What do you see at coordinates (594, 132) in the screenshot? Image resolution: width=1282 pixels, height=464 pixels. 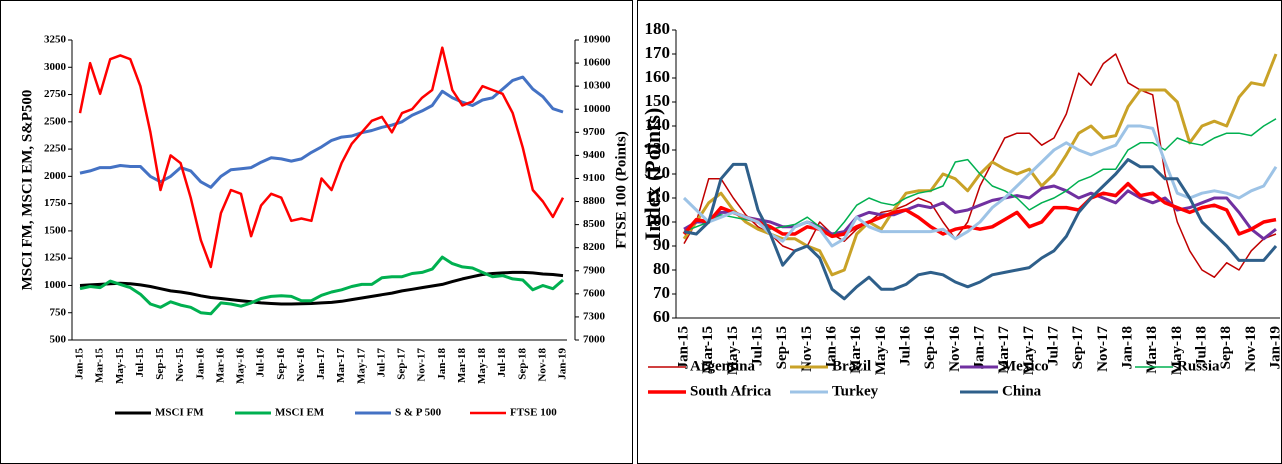 I see `y2-tick-label: 9700` at bounding box center [594, 132].